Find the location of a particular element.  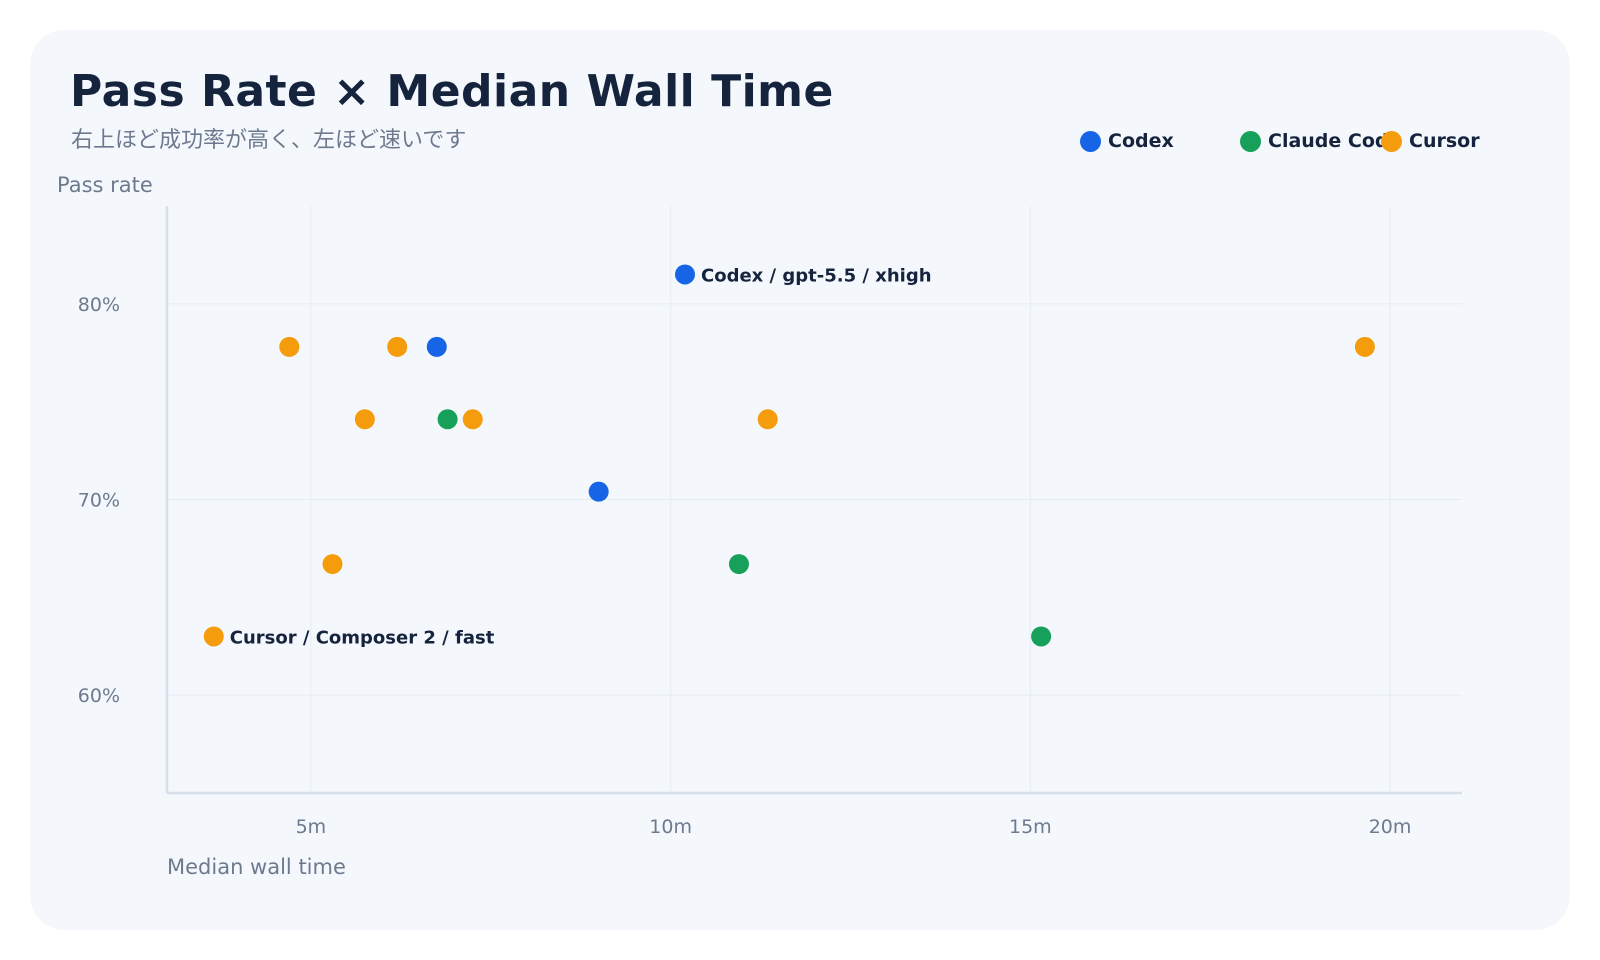

y-tick-label: 60% is located at coordinates (99, 696).